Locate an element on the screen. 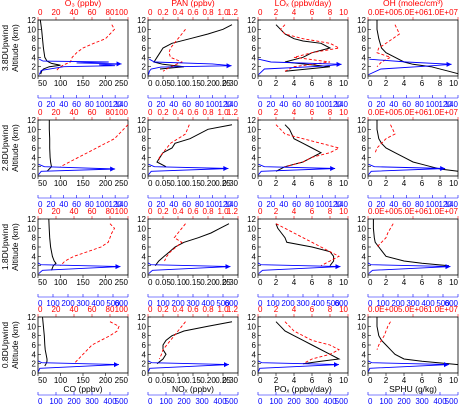 Image resolution: width=474 pixels, height=404 pixels. retro-tick-label: 80 is located at coordinates (89, 104).